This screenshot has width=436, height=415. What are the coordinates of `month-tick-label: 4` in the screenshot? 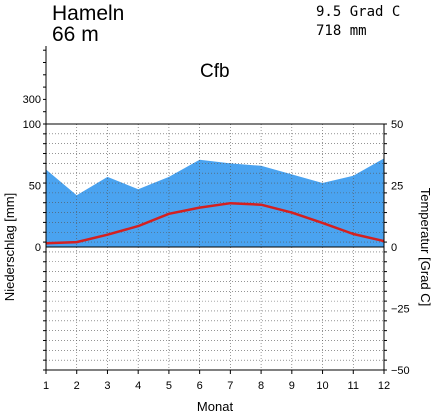 It's located at (138, 386).